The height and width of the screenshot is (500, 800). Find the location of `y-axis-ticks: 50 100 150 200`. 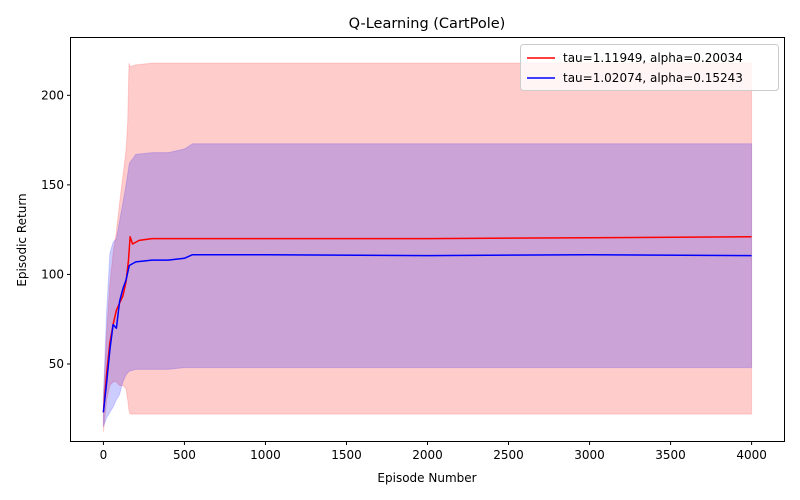

y-axis-ticks: 50 100 150 200 is located at coordinates (56, 229).